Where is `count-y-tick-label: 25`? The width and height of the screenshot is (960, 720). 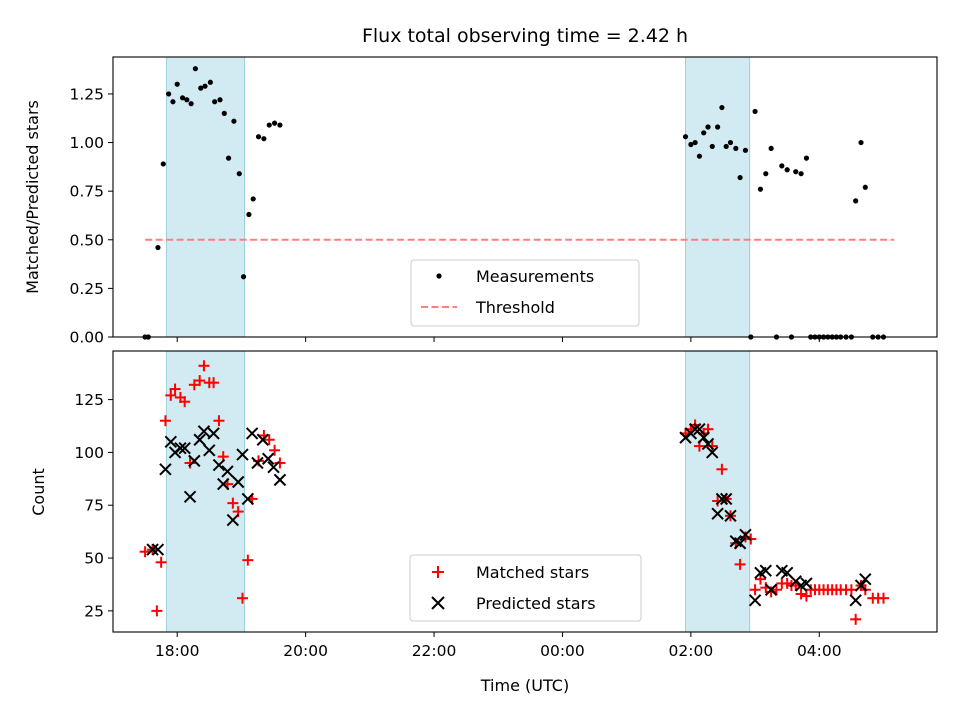 count-y-tick-label: 25 is located at coordinates (94, 611).